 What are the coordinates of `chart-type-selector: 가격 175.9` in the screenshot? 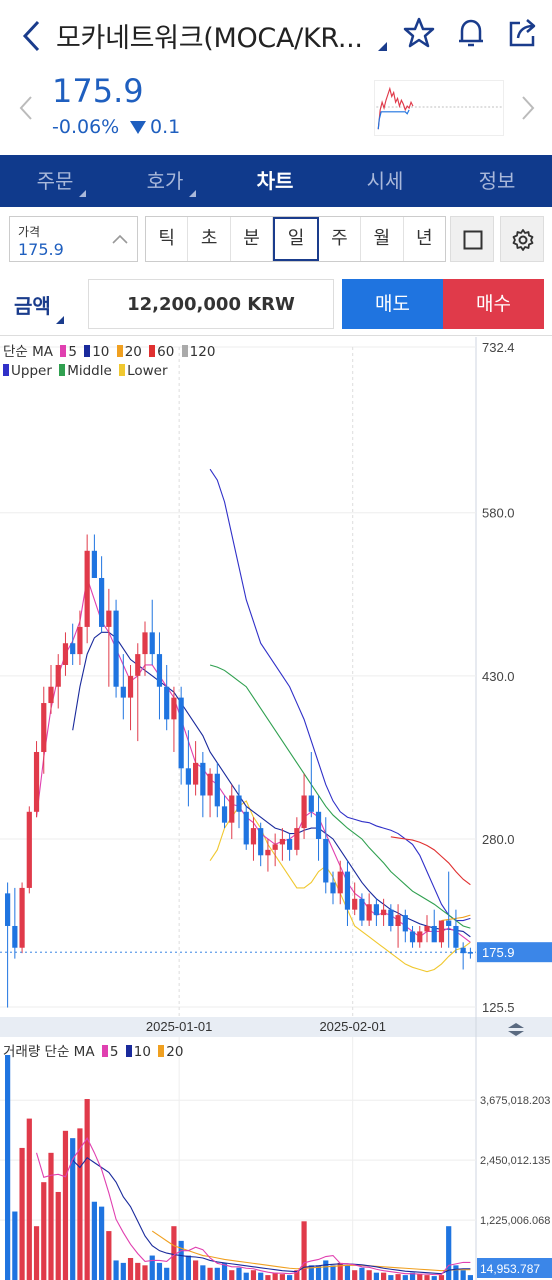 It's located at (73, 239).